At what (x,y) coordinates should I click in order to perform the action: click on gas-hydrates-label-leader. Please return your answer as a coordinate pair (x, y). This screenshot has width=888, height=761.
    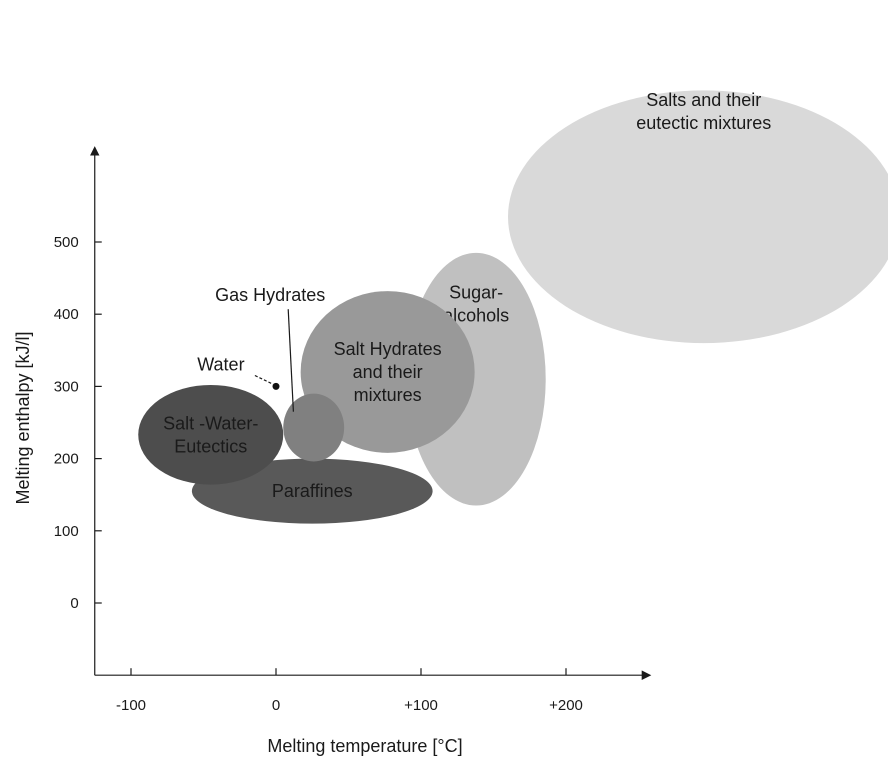
    Looking at the image, I should click on (290, 360).